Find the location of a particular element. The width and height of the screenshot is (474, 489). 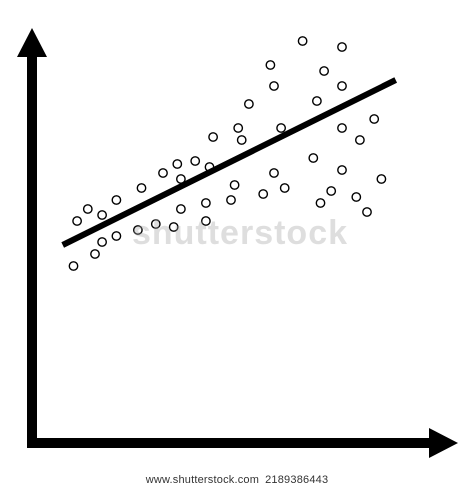

x-axis is located at coordinates (242, 443).